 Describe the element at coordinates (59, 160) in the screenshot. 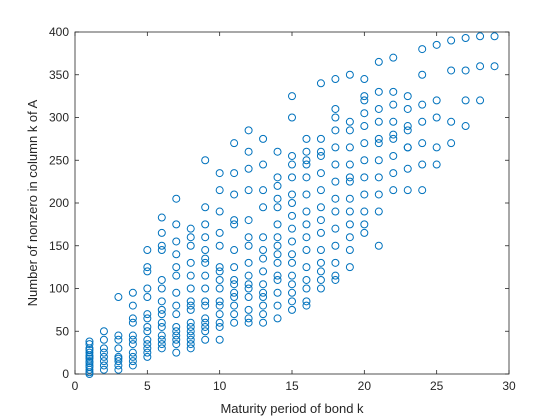

I see `y-tick-label: 250` at that location.